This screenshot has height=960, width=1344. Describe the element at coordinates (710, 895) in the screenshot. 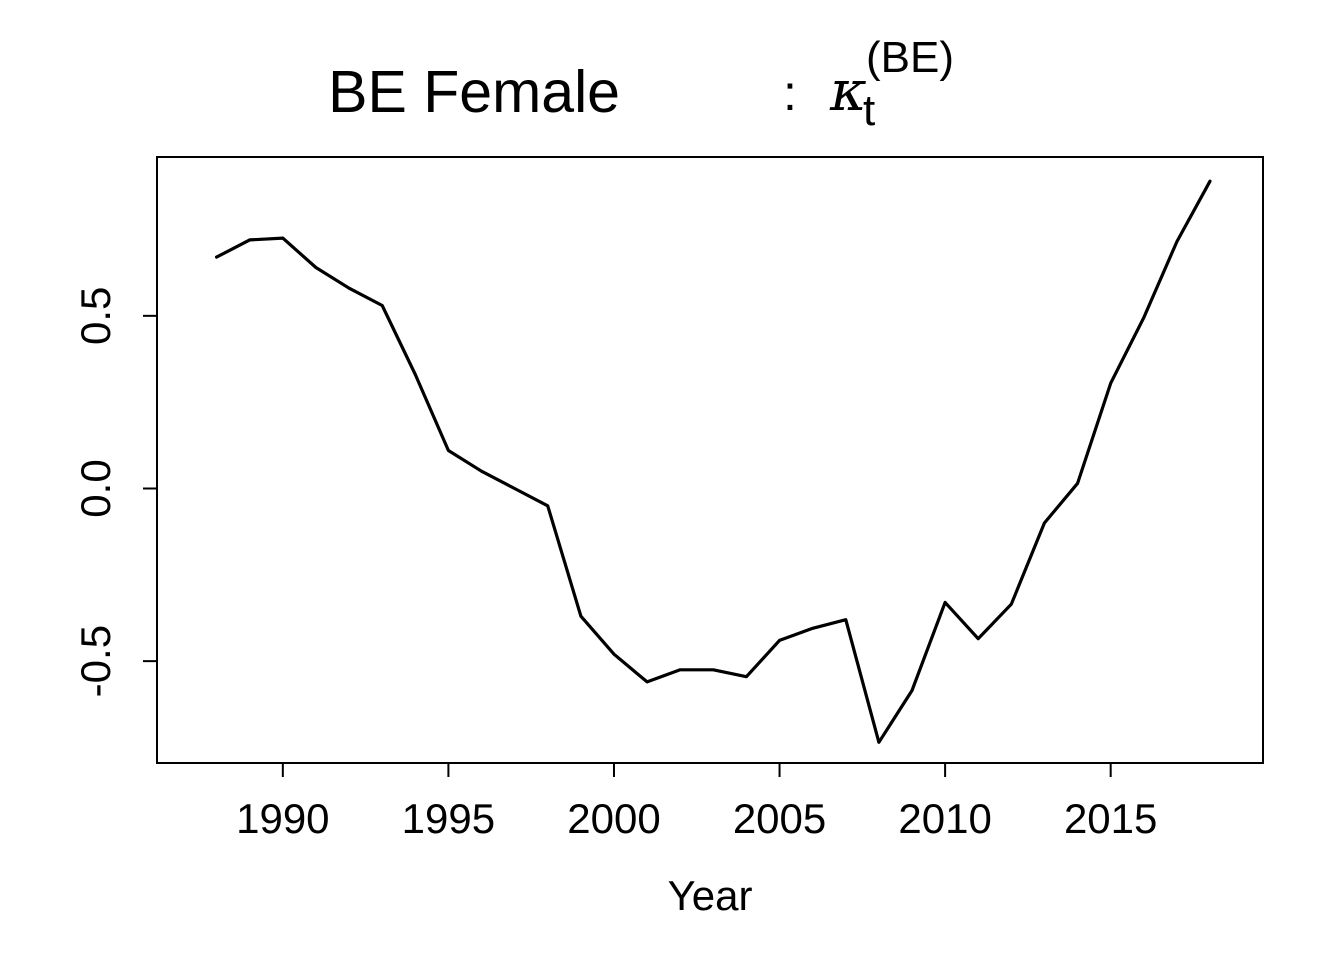

I see `x-axis-label: Year` at that location.